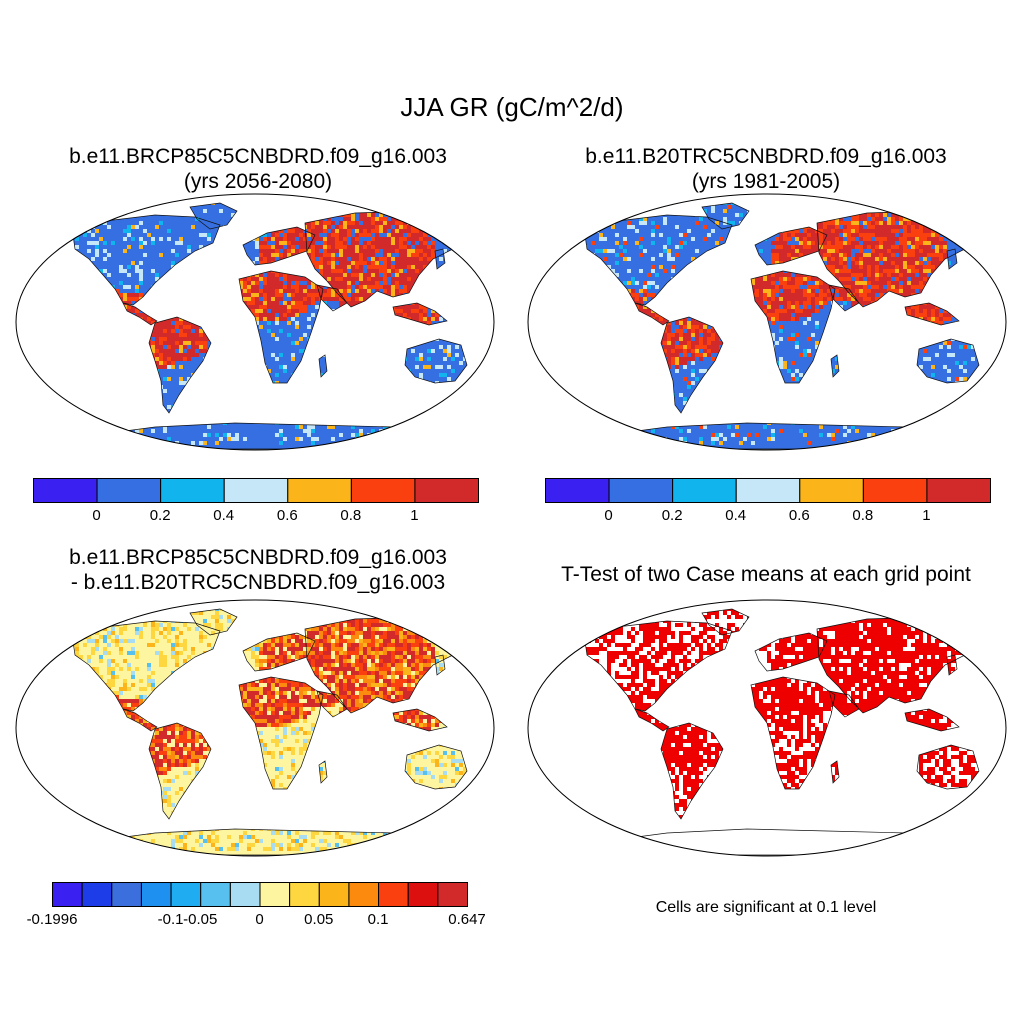 The height and width of the screenshot is (1024, 1024). What do you see at coordinates (766, 156) in the screenshot?
I see `panel-case2-title-line1: b.e11.B20TRC5CNBDRD.f09_g16.003` at bounding box center [766, 156].